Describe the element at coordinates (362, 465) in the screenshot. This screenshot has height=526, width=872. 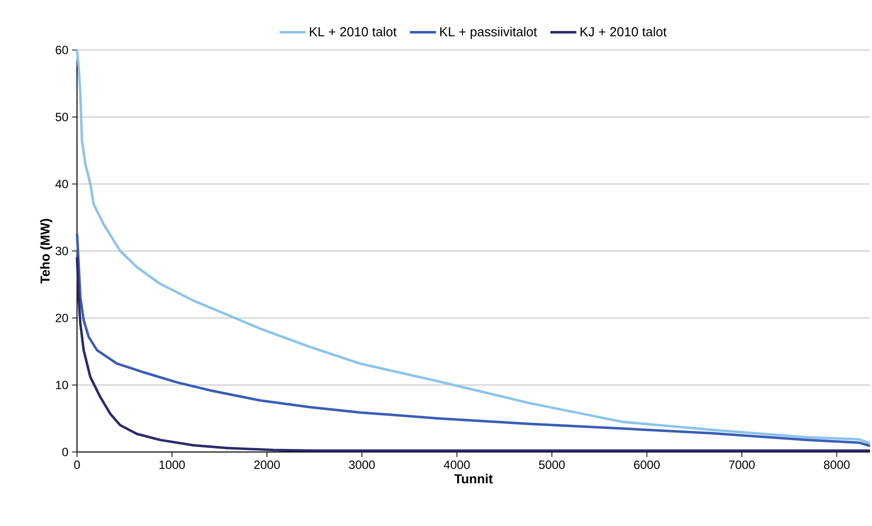
I see `x-tick-label: 3000` at that location.